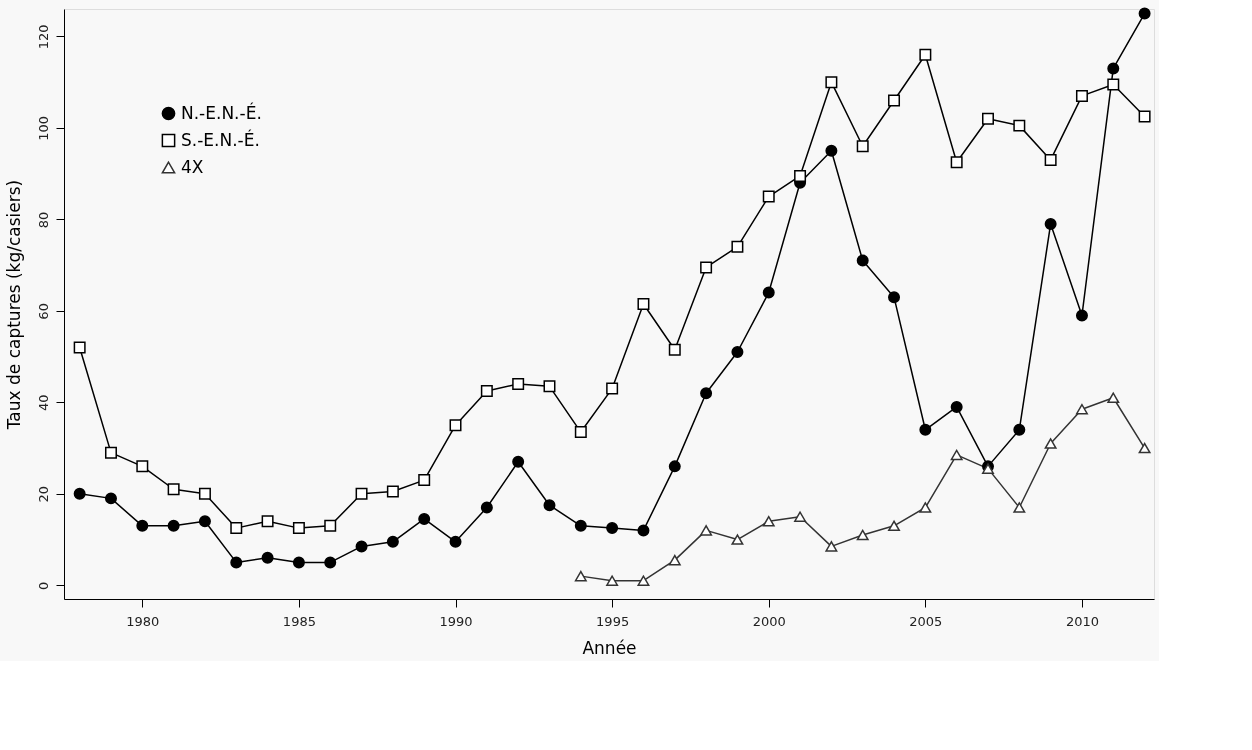  What do you see at coordinates (456, 621) in the screenshot?
I see `x-tick-label: 1990` at bounding box center [456, 621].